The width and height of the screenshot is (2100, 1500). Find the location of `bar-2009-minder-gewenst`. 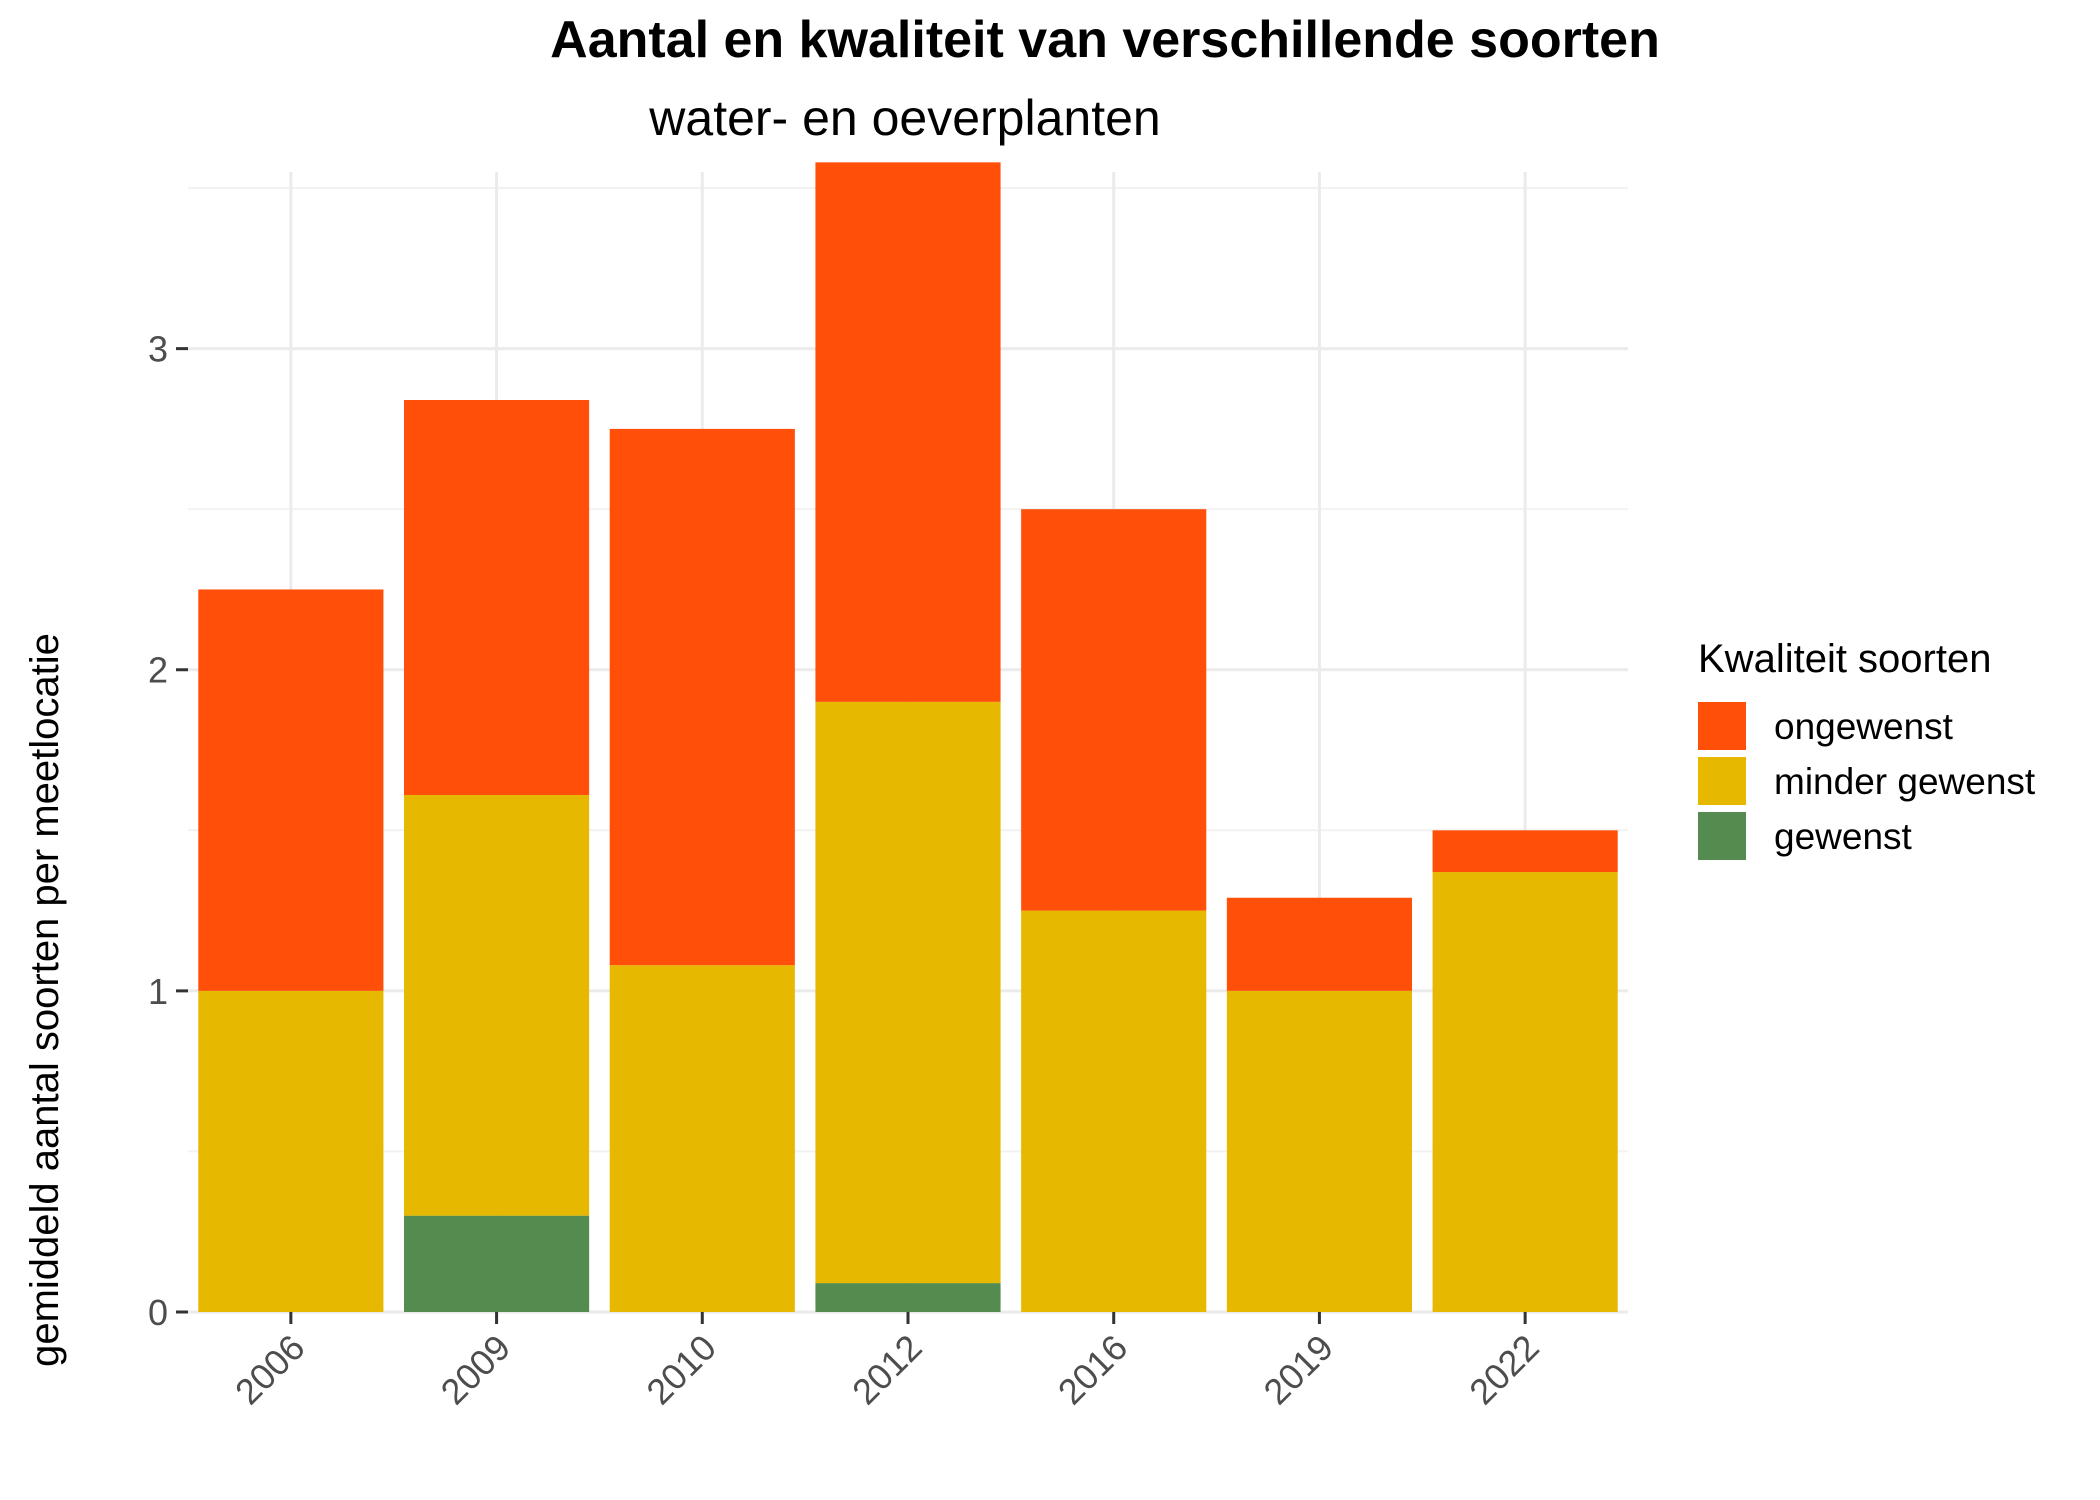

bar-2009-minder-gewenst is located at coordinates (497, 1005).